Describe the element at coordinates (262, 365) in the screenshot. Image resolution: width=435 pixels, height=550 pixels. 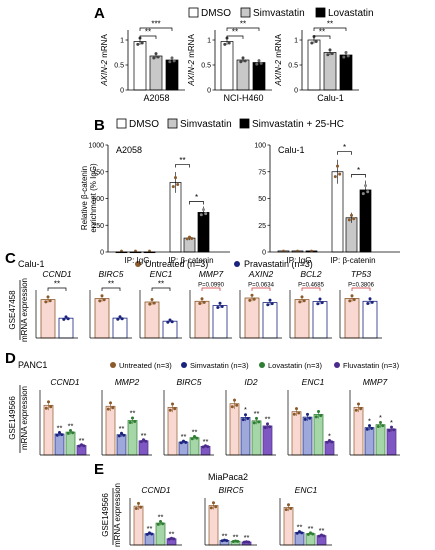
I see `legend-dot-lovastatin-d` at that location.